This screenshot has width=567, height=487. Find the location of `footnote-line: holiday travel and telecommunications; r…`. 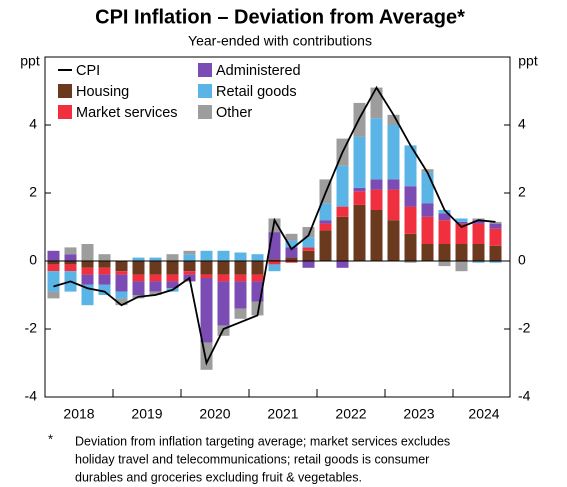

footnote-line: holiday travel and telecommunications; r… is located at coordinates (252, 459).